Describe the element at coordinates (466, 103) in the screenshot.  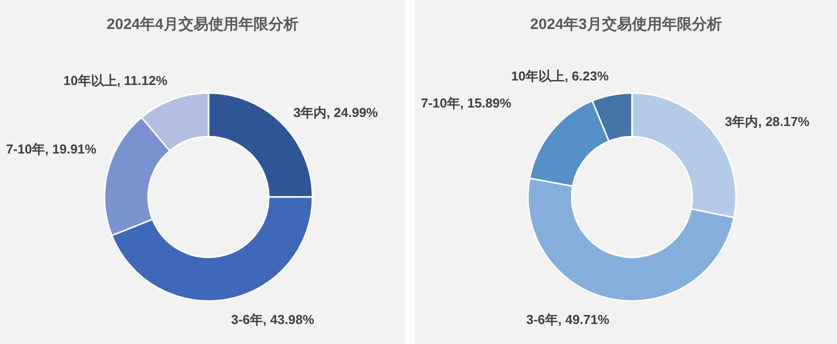
I see `slice-label: 7-10年, 15.89%` at that location.